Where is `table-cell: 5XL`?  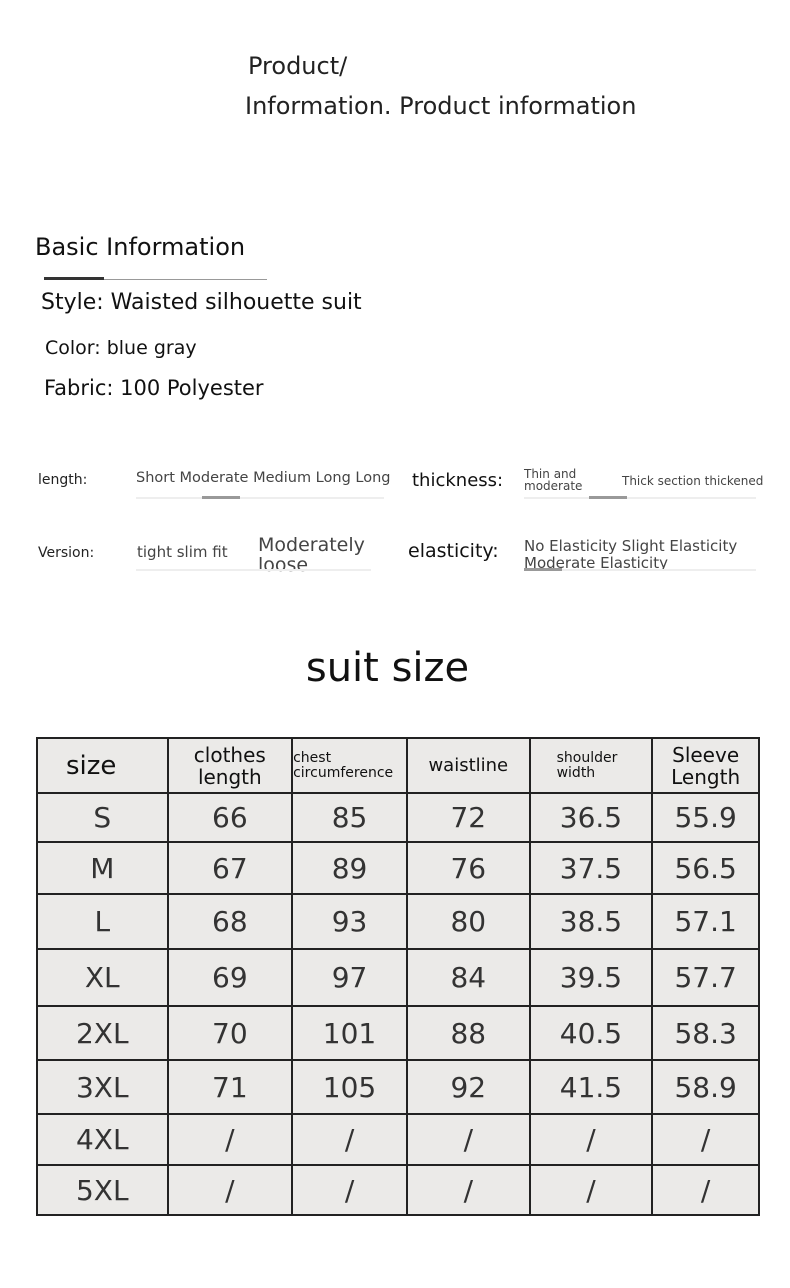 table-cell: 5XL is located at coordinates (102, 1190).